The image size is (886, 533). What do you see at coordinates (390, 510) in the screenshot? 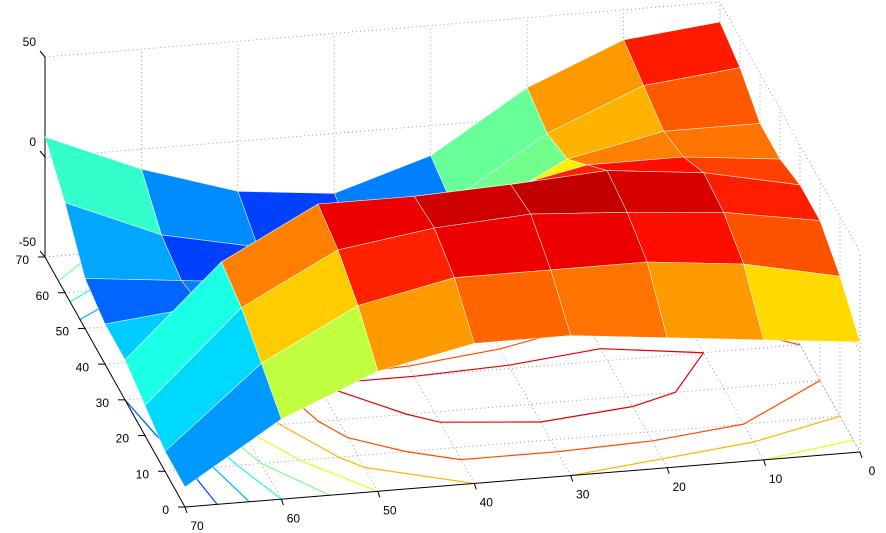
I see `x-tick-label: 50` at bounding box center [390, 510].